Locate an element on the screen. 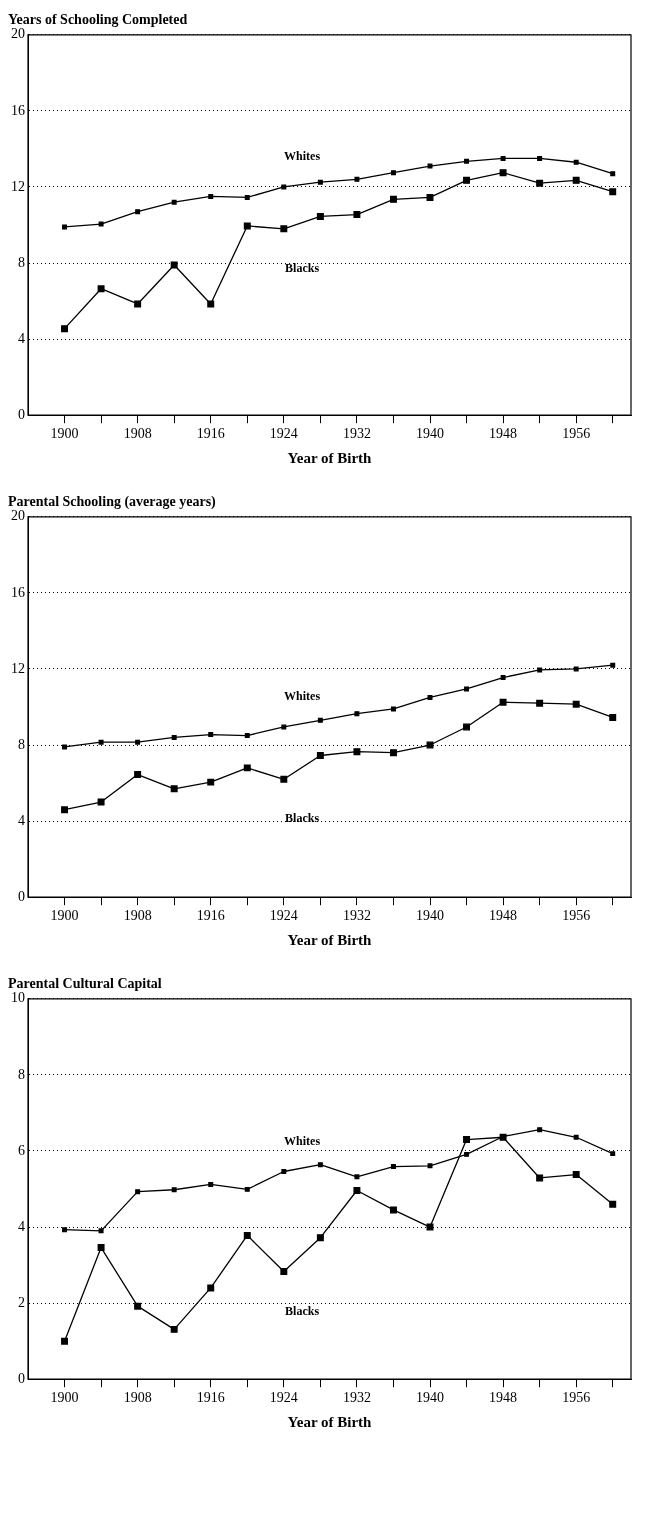 The height and width of the screenshot is (1519, 645). y-tick-label: 12 is located at coordinates (18, 668).